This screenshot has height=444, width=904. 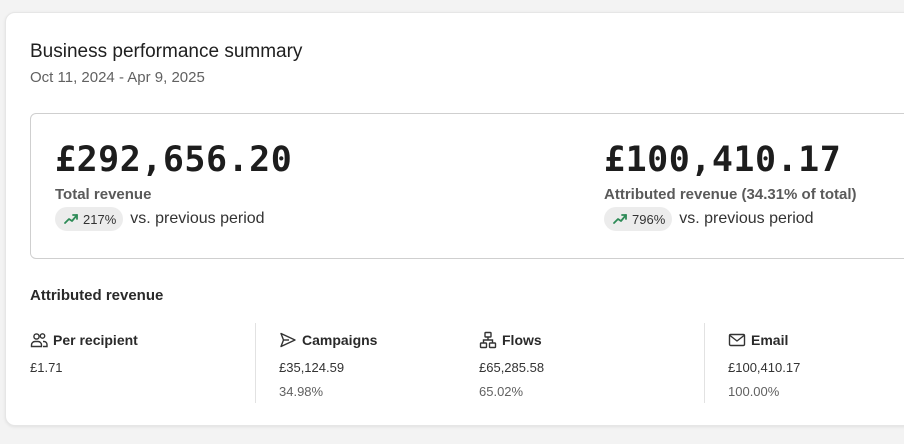 I want to click on metric-percent: 100.00%, so click(x=754, y=391).